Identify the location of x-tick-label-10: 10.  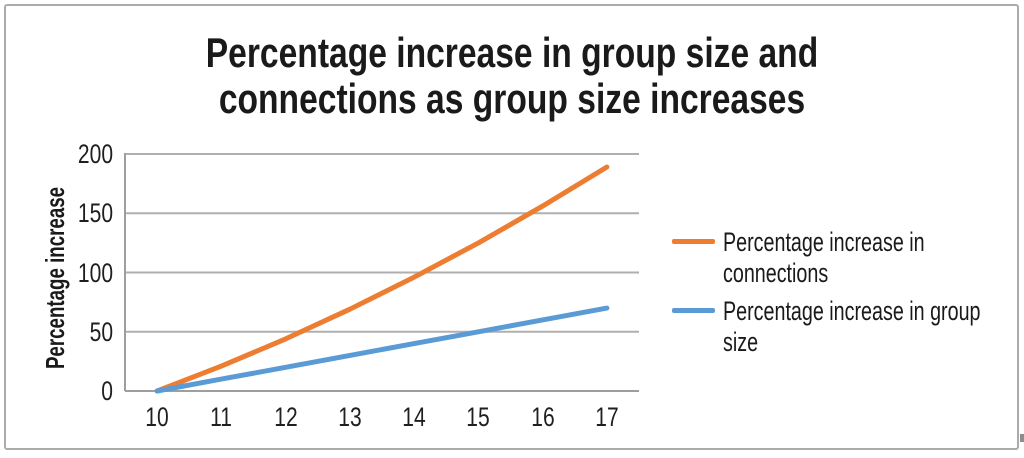
(157, 417).